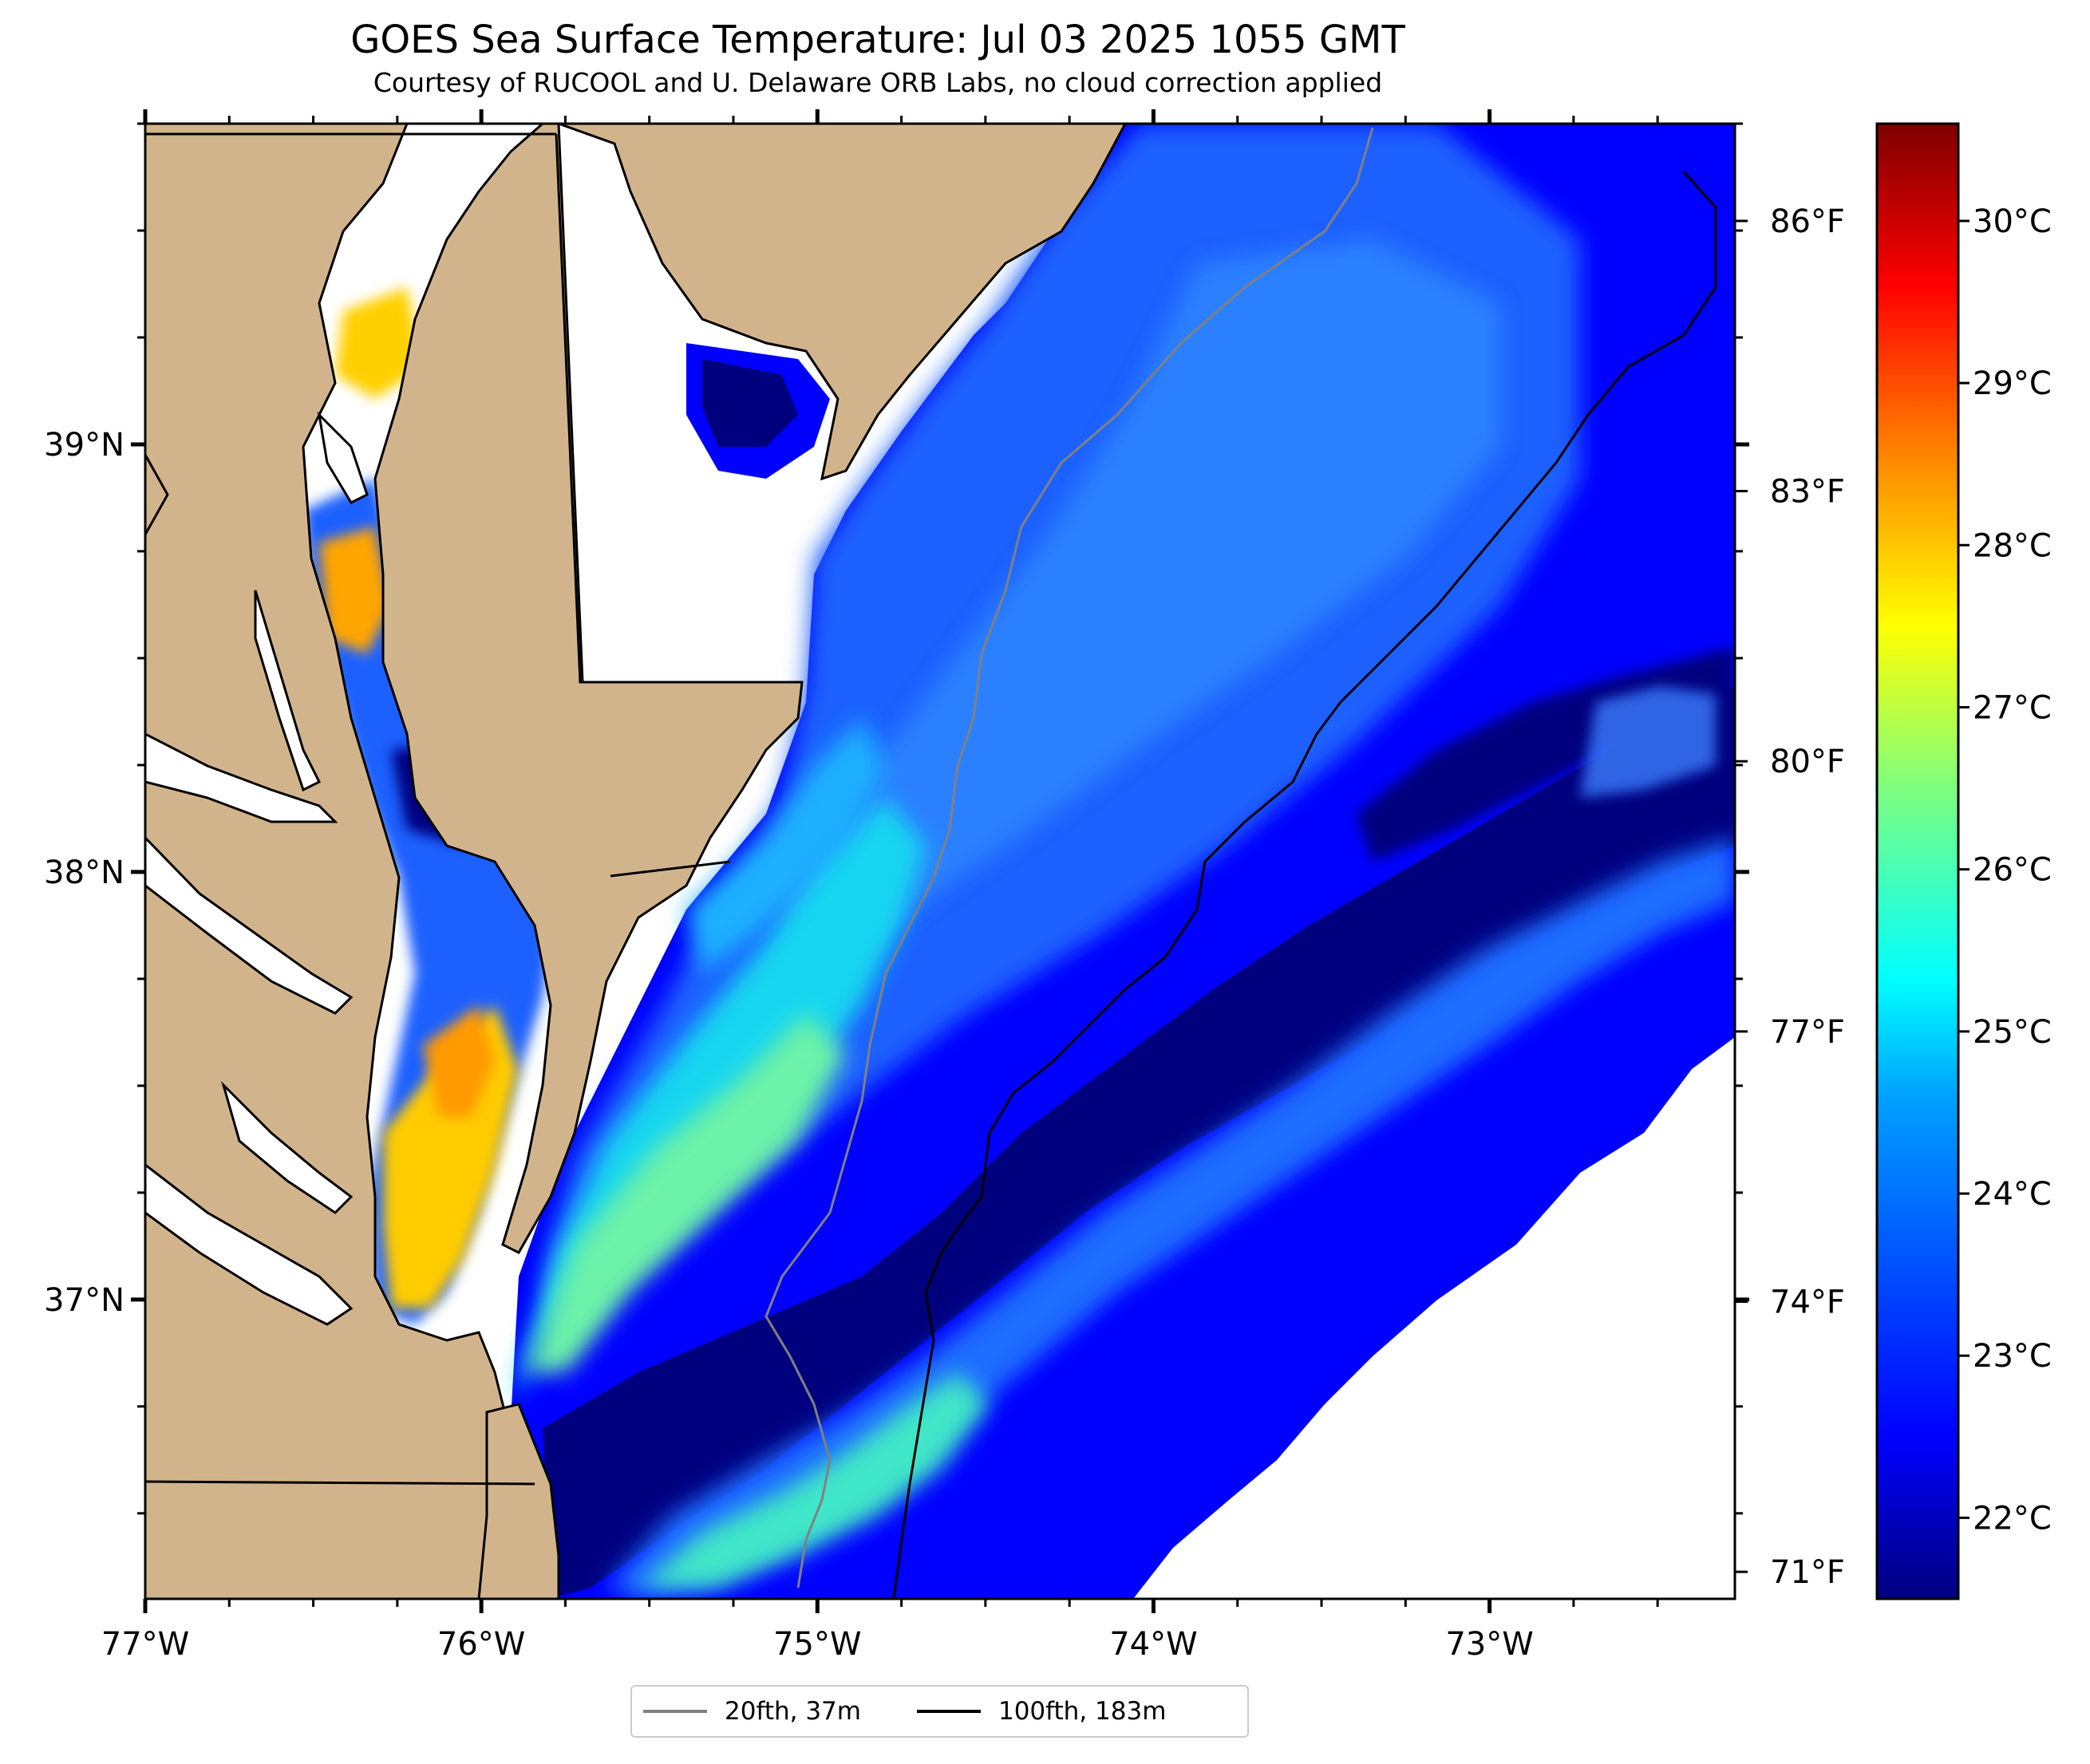  What do you see at coordinates (1807, 762) in the screenshot?
I see `fahrenheit-tick-label: 80°F` at bounding box center [1807, 762].